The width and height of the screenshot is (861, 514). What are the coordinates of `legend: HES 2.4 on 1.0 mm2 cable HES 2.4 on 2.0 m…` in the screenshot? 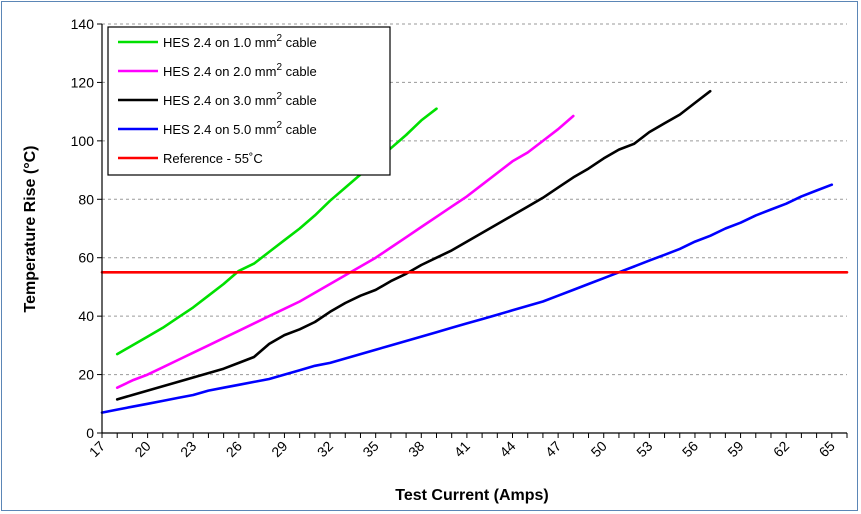 It's located at (249, 101).